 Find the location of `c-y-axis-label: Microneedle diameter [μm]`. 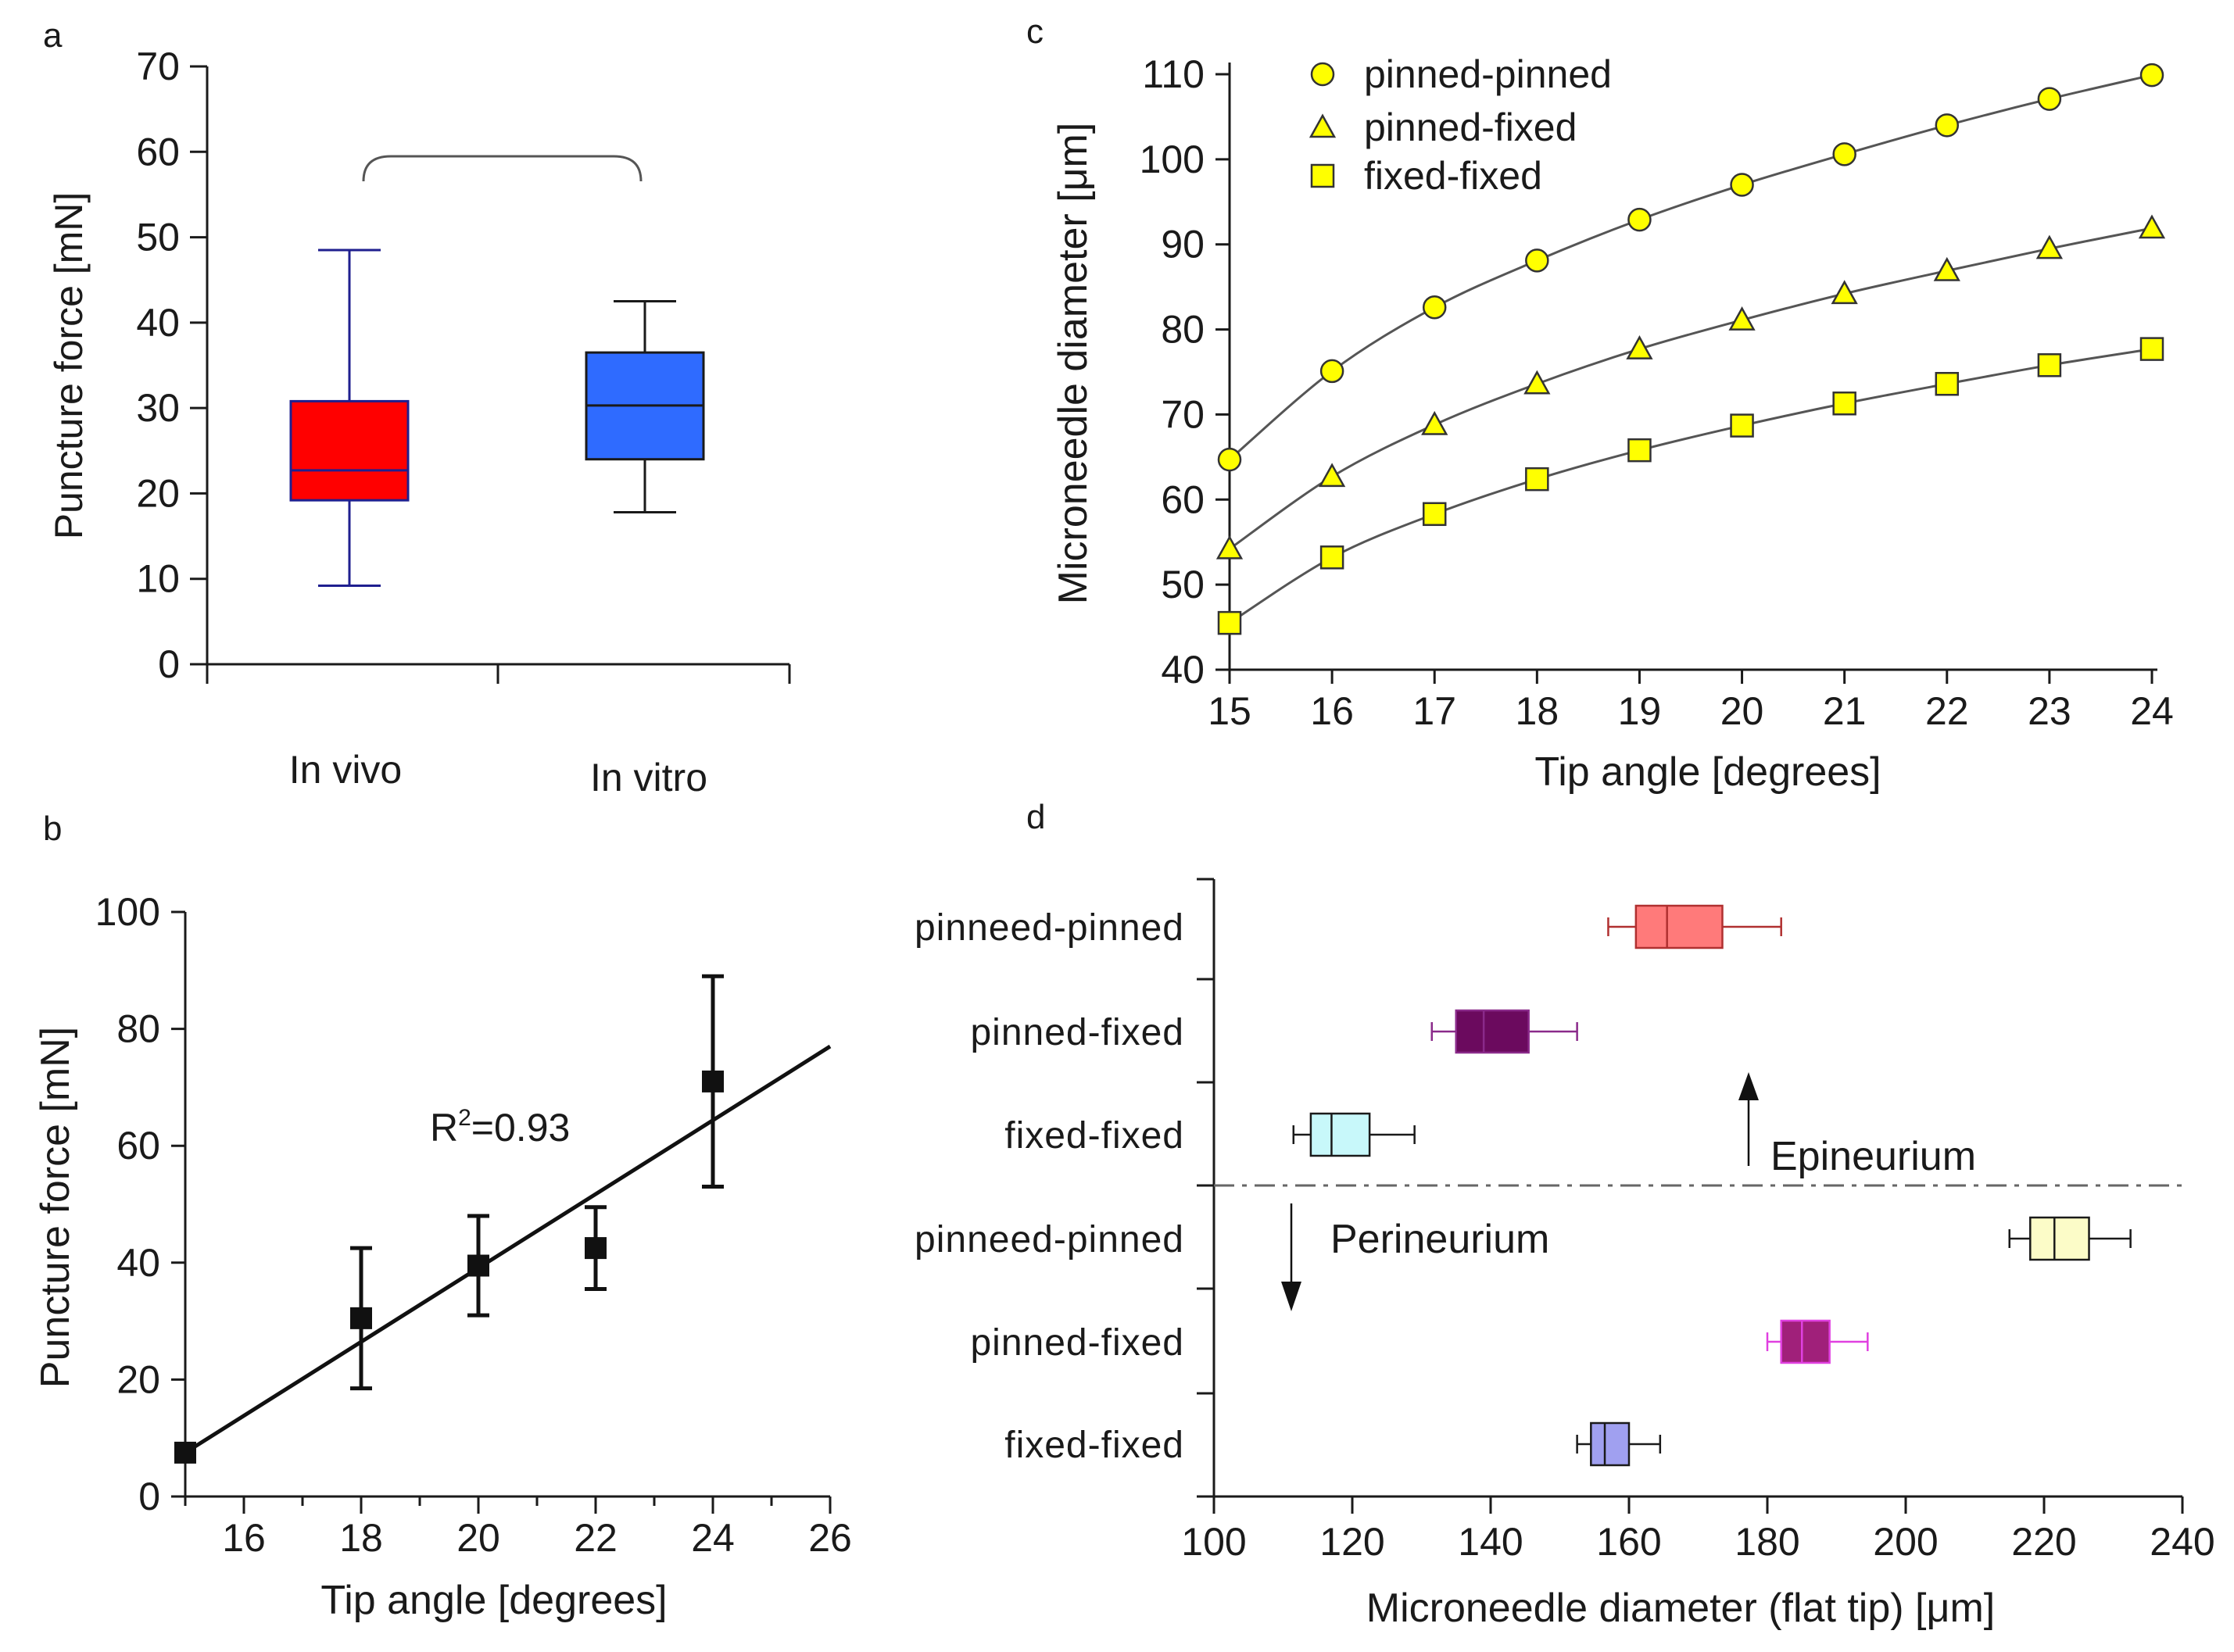

c-y-axis-label: Microneedle diameter [μm] is located at coordinates (1073, 364).